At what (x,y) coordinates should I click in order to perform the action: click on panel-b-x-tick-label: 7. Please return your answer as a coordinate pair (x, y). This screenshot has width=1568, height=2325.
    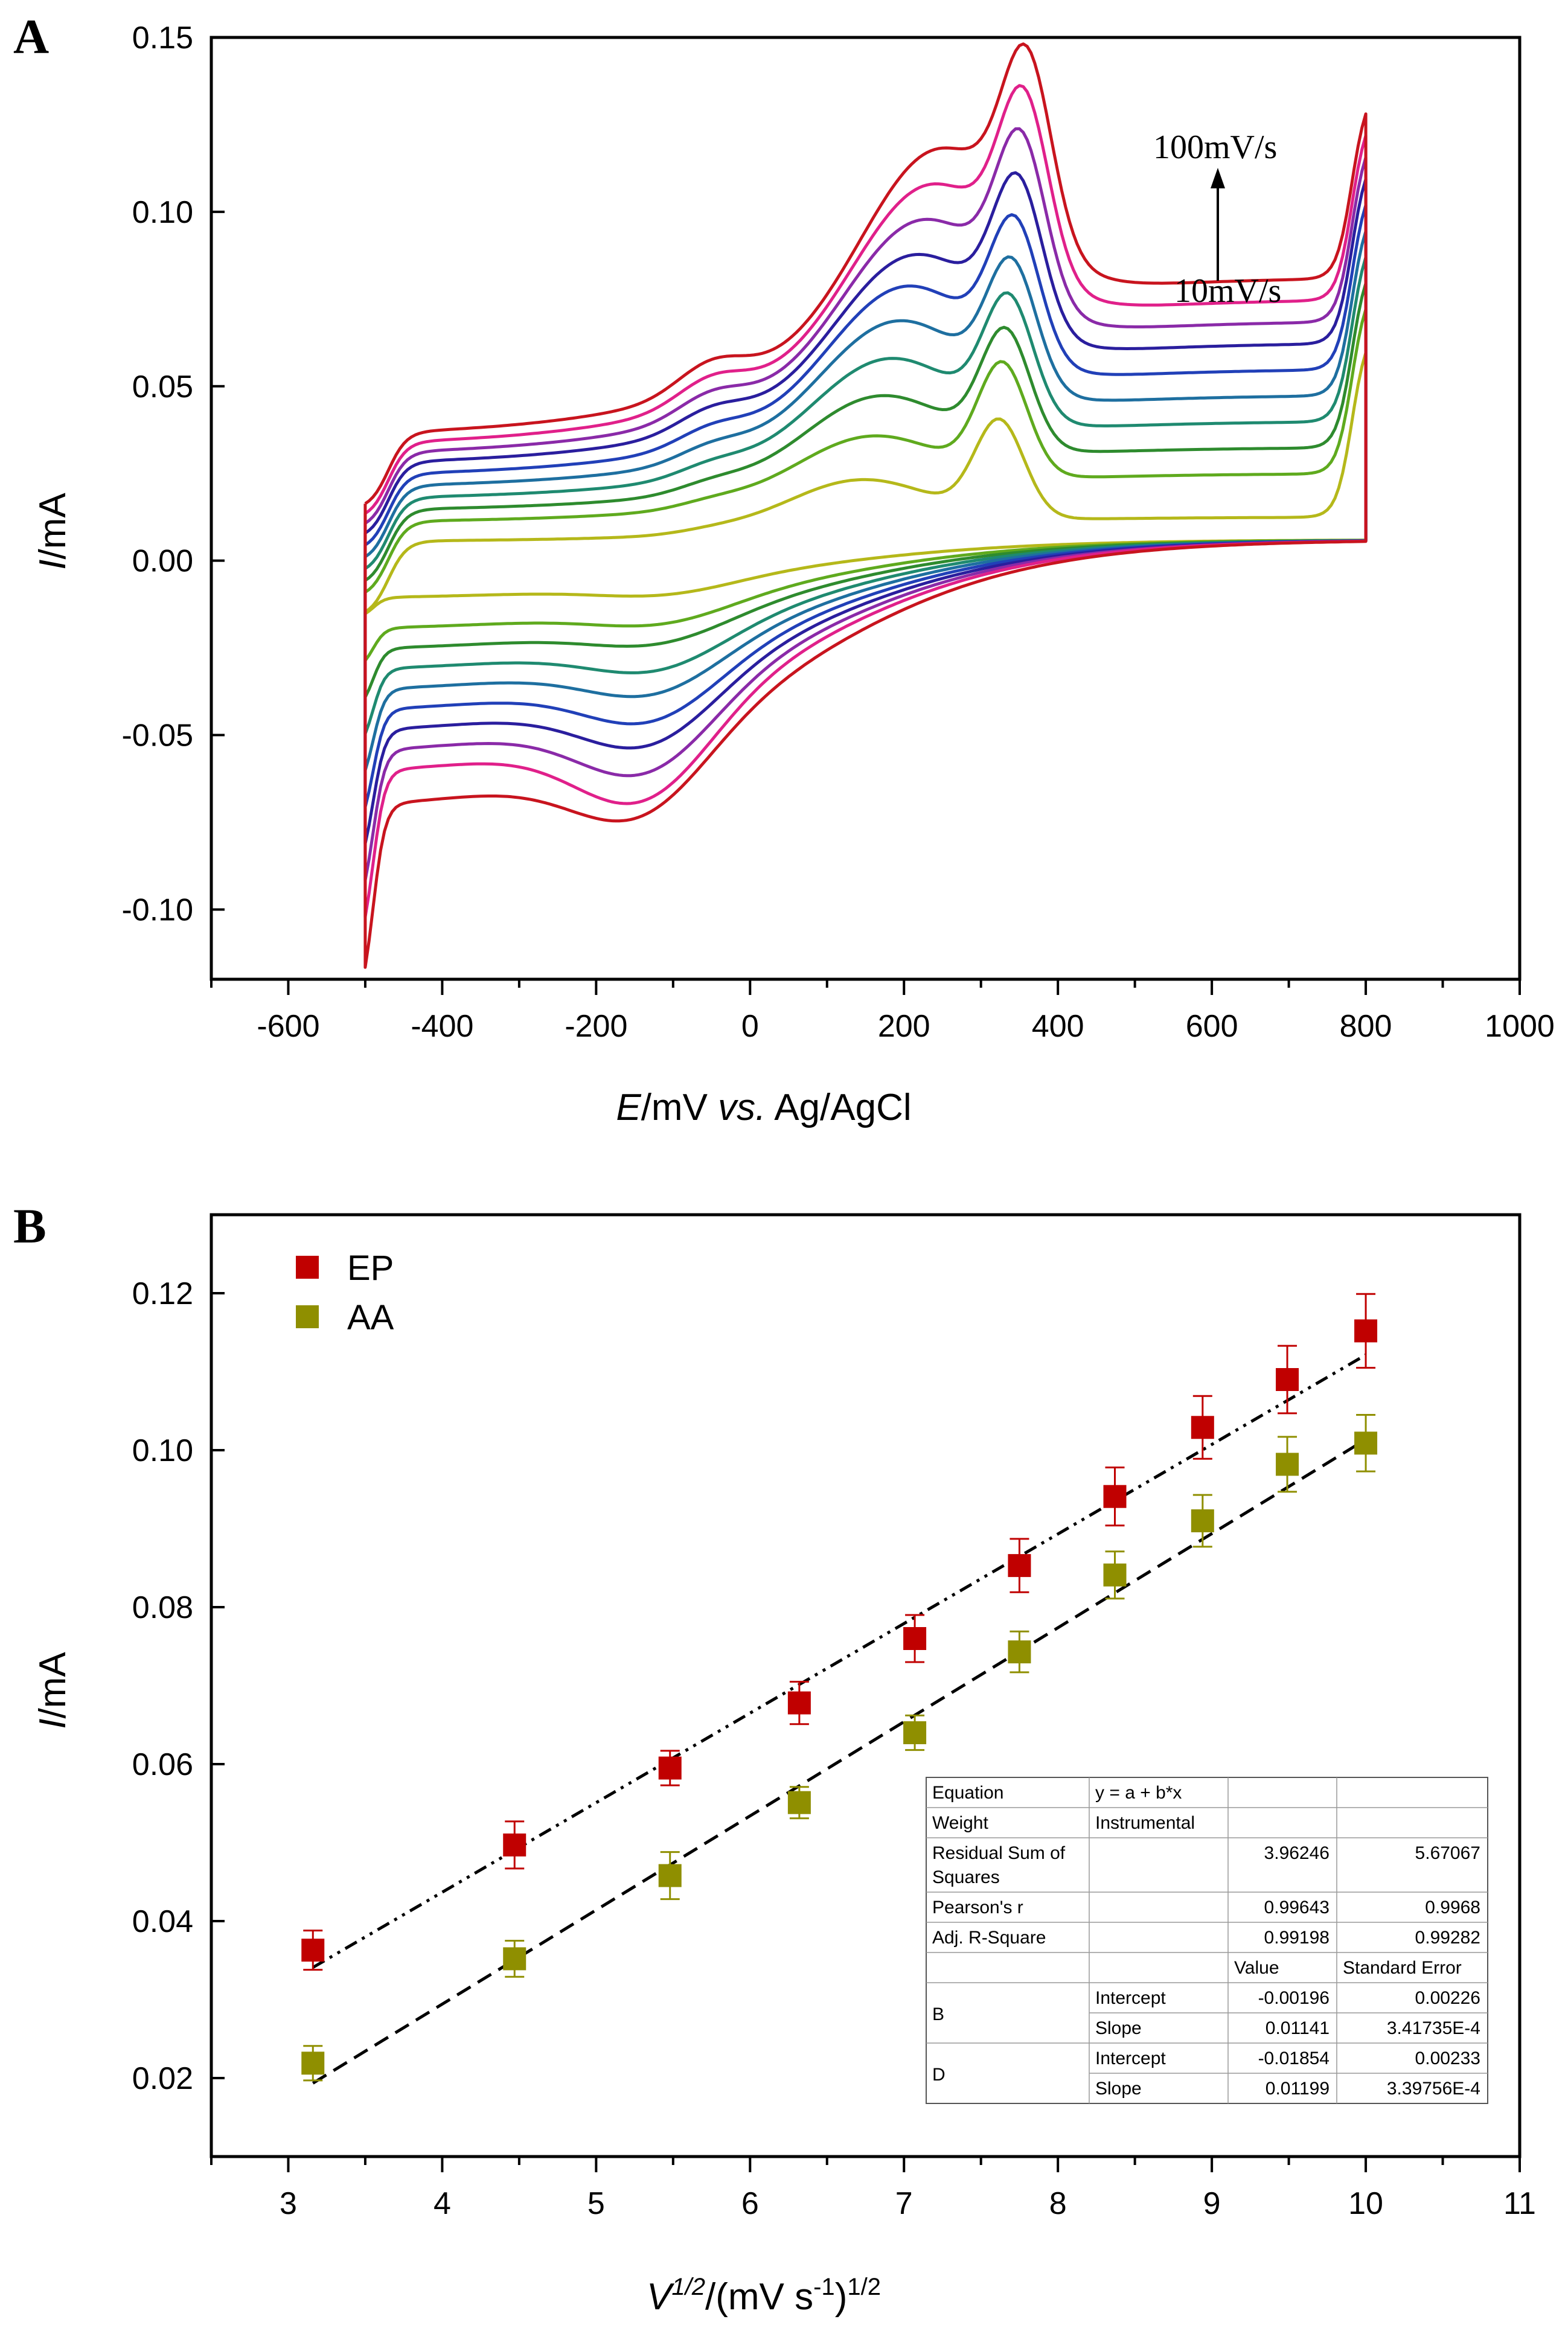
    Looking at the image, I should click on (904, 2203).